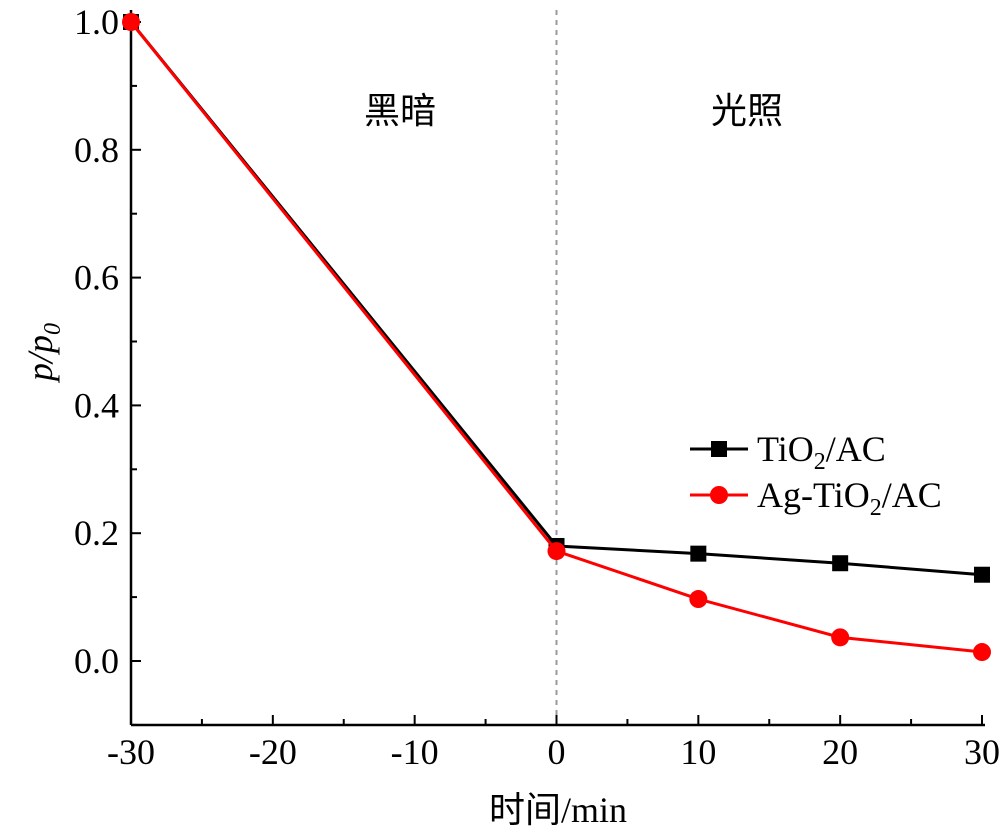  I want to click on y-tick-label: 0.8, so click(96, 150).